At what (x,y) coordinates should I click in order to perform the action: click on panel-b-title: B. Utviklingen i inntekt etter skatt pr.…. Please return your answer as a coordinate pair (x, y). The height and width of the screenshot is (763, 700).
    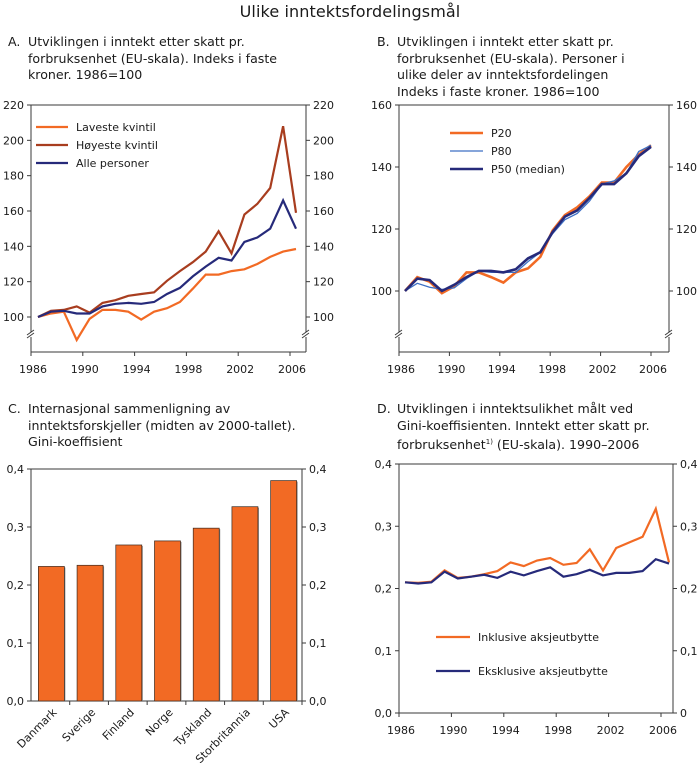
    Looking at the image, I should click on (501, 67).